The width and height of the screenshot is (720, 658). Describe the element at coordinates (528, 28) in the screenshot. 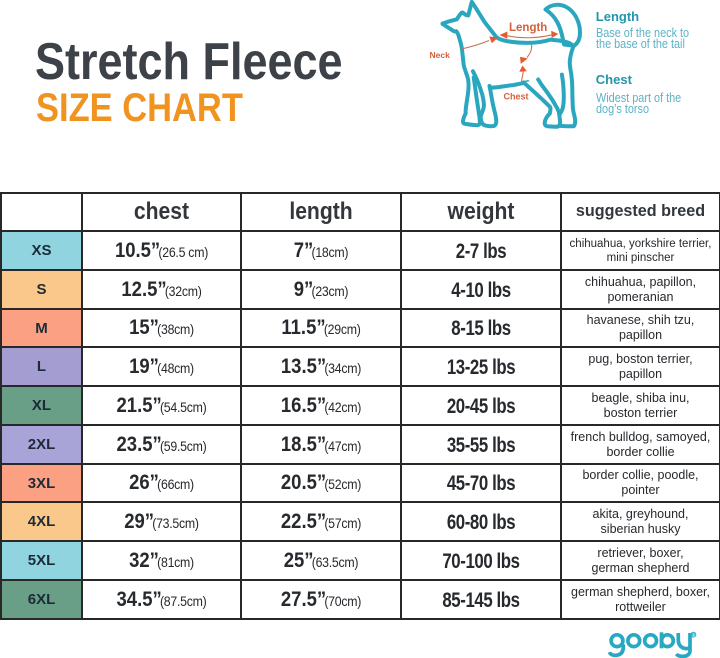

I see `svg-text: Length` at that location.